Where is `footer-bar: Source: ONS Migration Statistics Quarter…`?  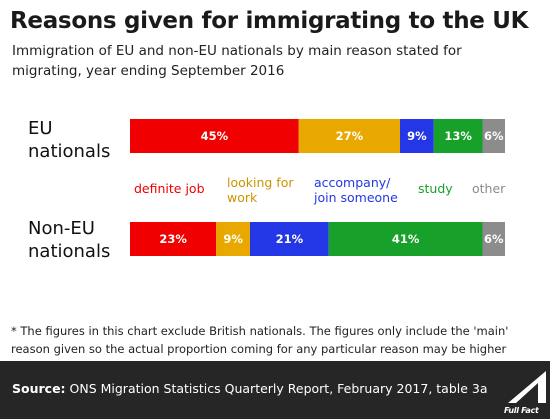 footer-bar: Source: ONS Migration Statistics Quarter… is located at coordinates (275, 390).